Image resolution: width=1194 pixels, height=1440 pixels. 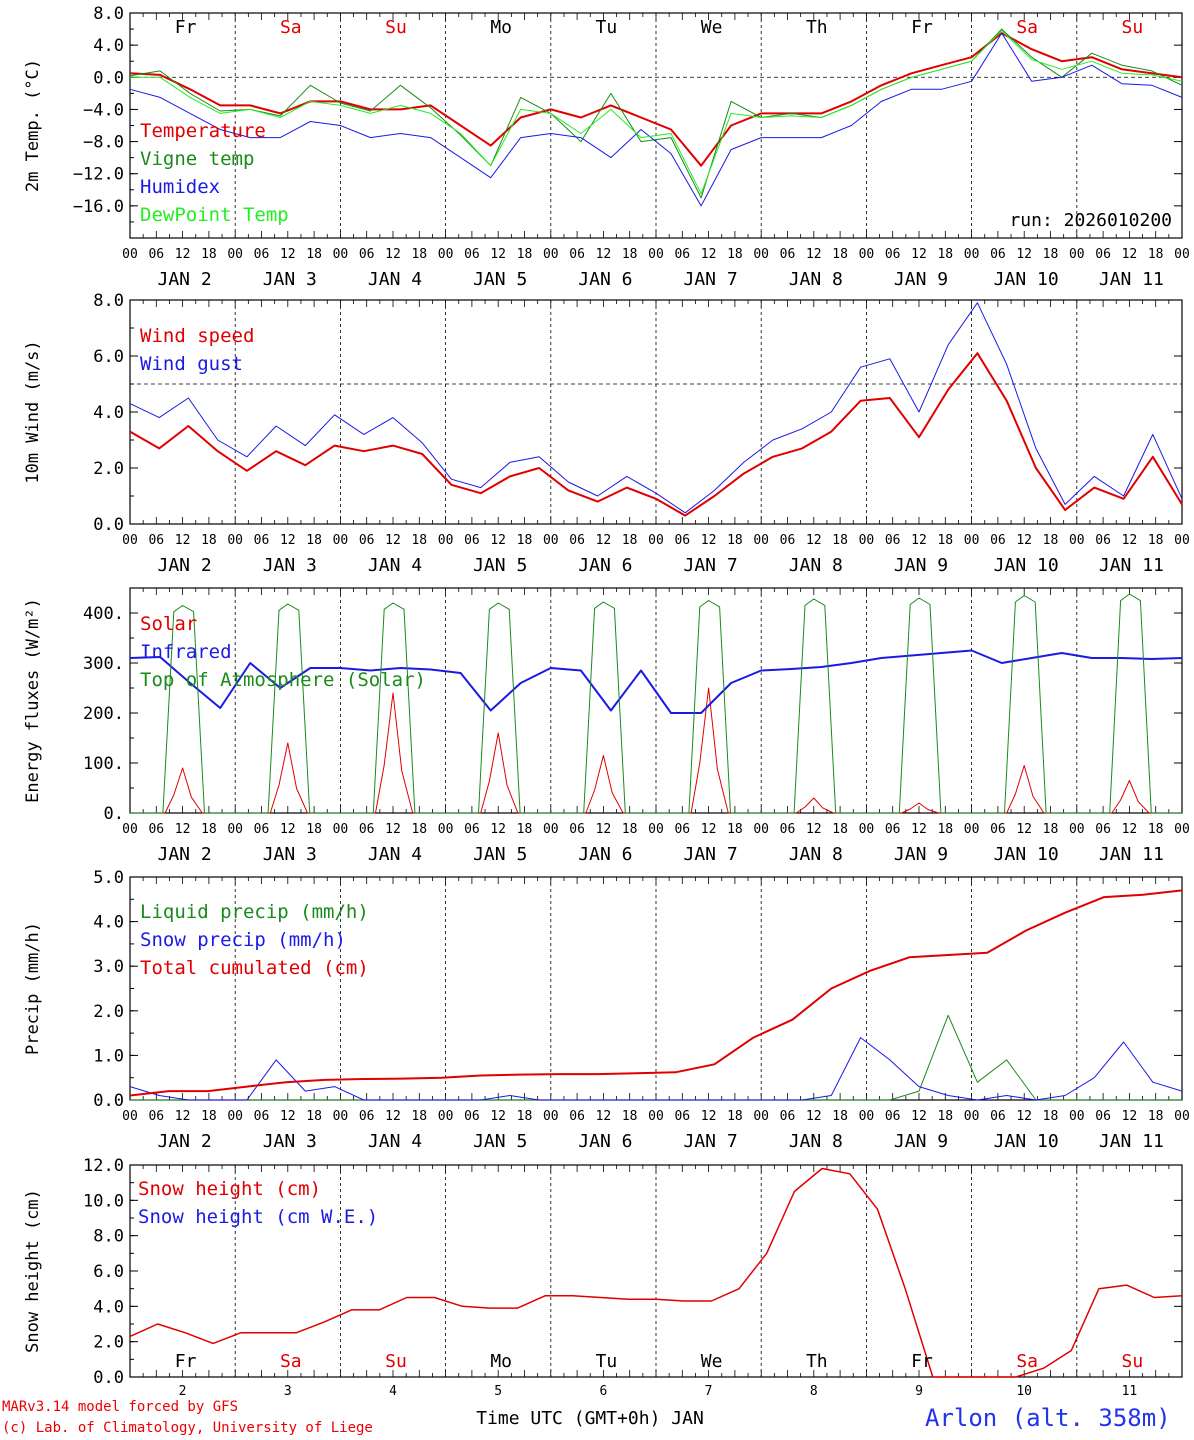 What do you see at coordinates (393, 1391) in the screenshot?
I see `day-number-label: 4` at bounding box center [393, 1391].